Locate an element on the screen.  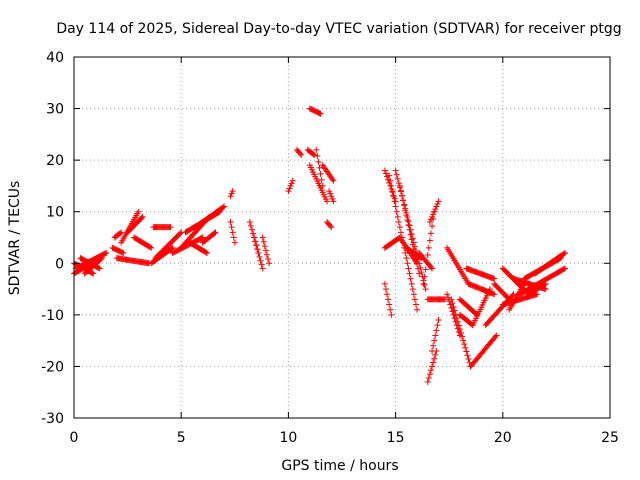
x-tick-label: 15 is located at coordinates (396, 438).